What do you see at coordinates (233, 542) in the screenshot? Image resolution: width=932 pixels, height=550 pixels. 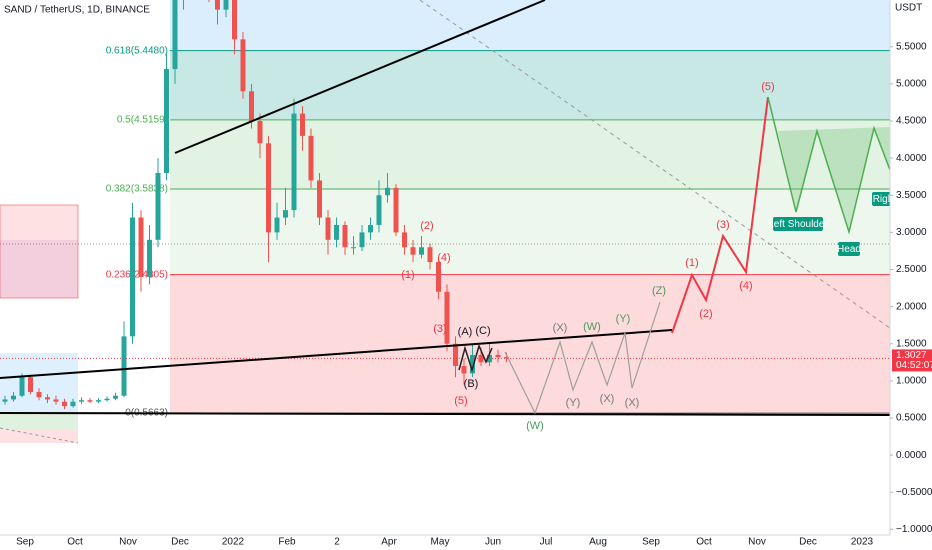 I see `x-tick-label: 2022` at bounding box center [233, 542].